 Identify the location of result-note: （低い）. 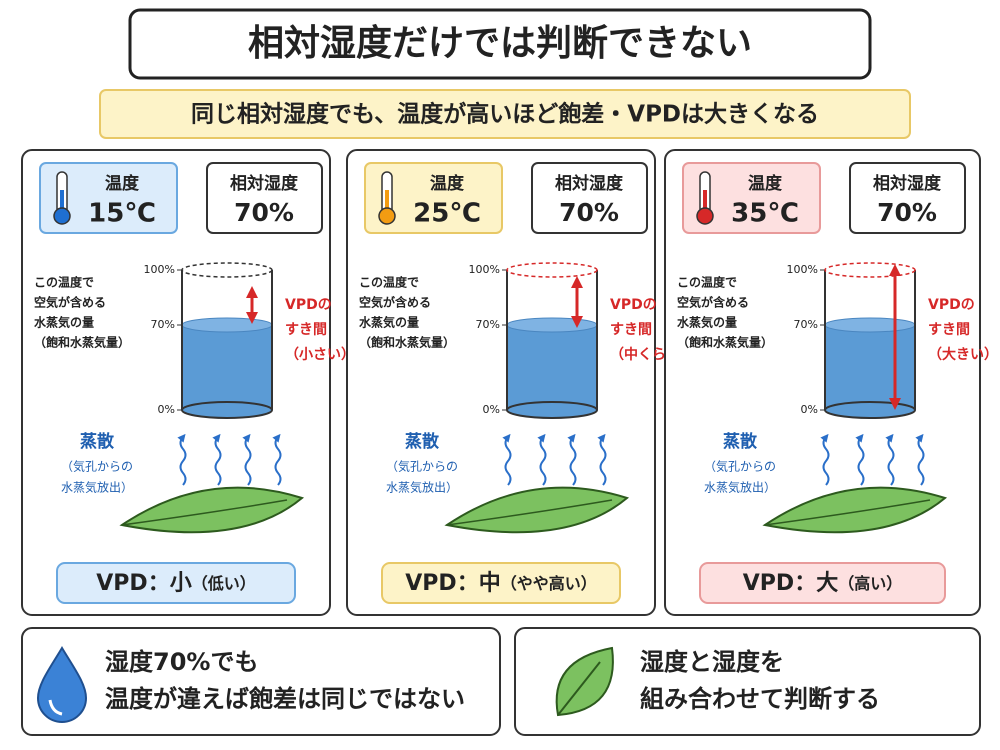
(224, 583).